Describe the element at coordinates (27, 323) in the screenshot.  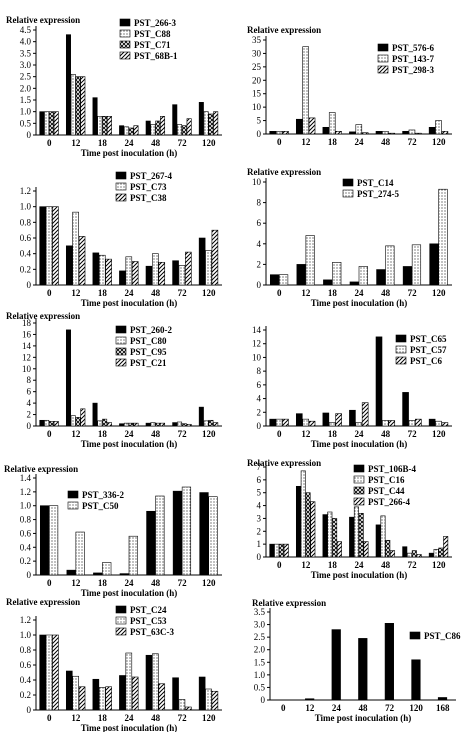
I see `y-tick-label: 18` at that location.